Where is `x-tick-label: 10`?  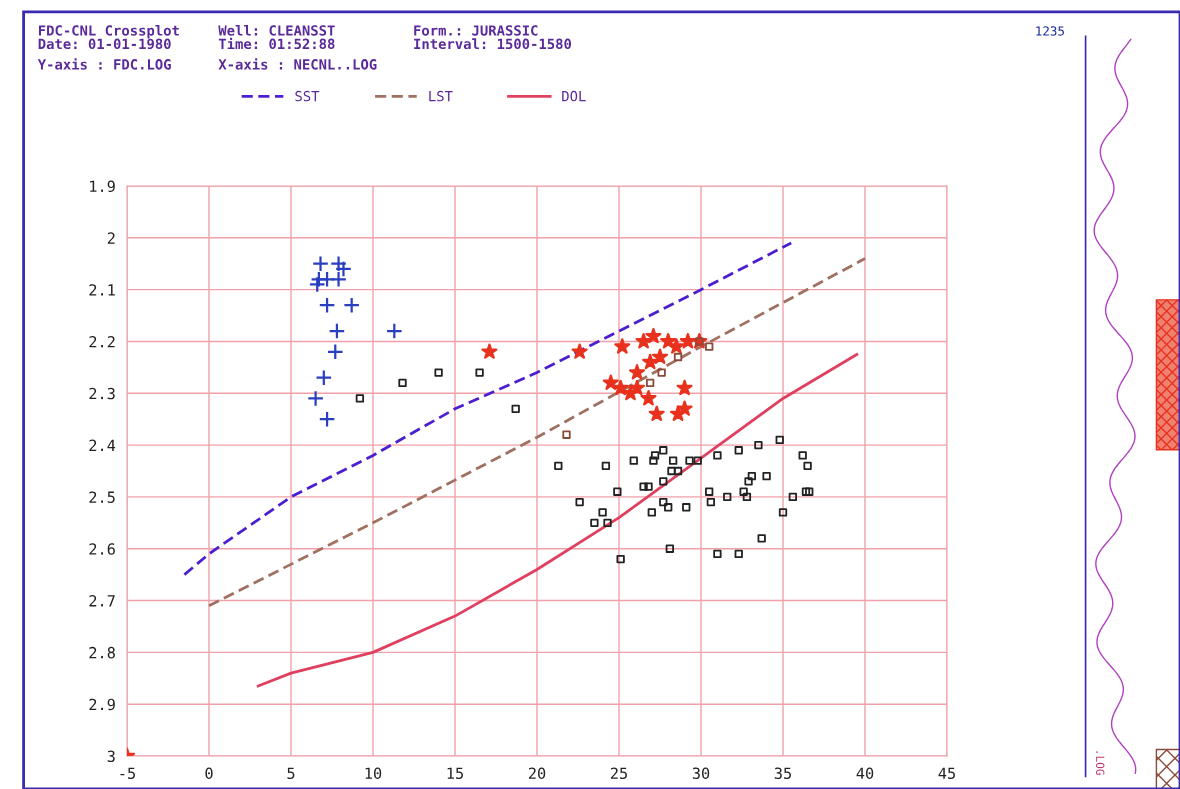 x-tick-label: 10 is located at coordinates (373, 773).